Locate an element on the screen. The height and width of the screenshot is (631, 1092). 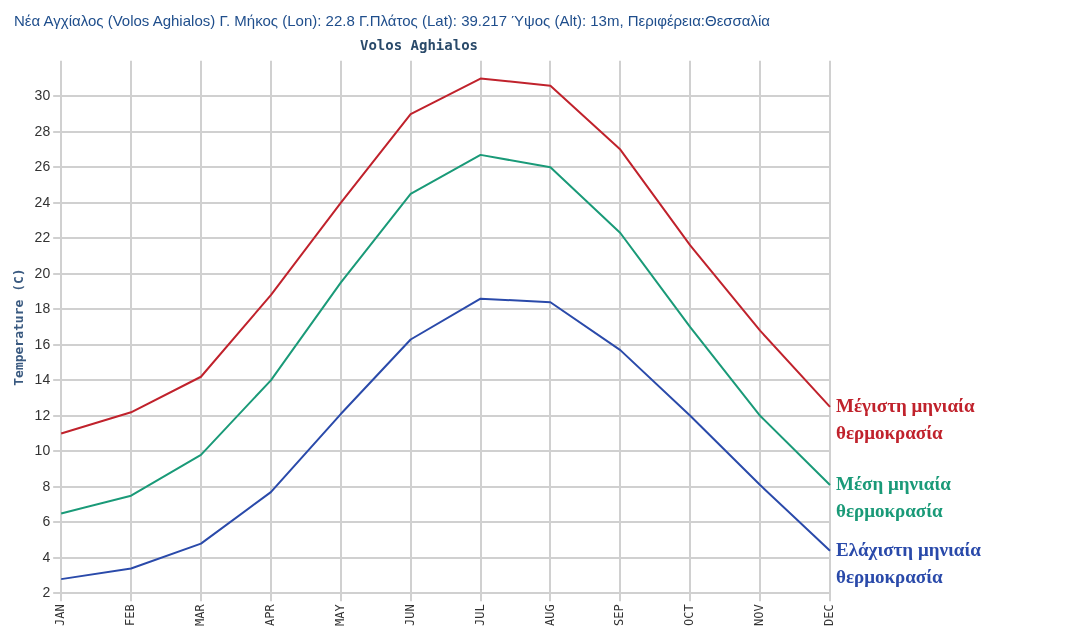
chart-title: Νέα Αγχίαλος (Volos Aghialos) Γ. Μήκος (Lon): 22.8 Γ.Πλάτος (Lat): 39.217 Ύψος (Alt): 13m, Περιφέρεια:Θεσσαλία is located at coordinates (392, 21).